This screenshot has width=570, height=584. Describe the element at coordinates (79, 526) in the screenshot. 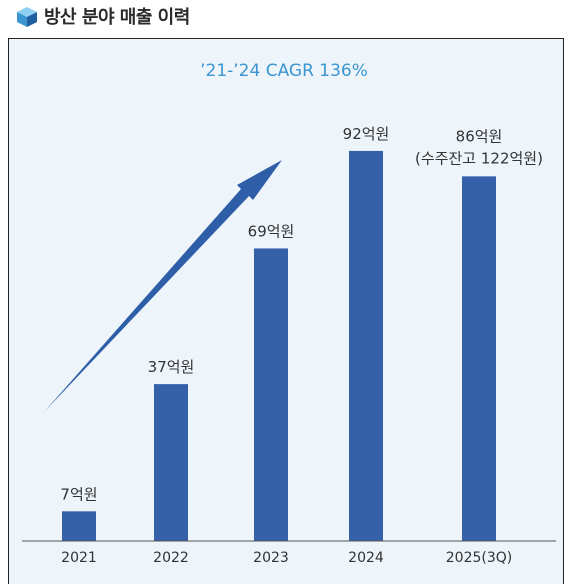

I see `bar-2021` at that location.